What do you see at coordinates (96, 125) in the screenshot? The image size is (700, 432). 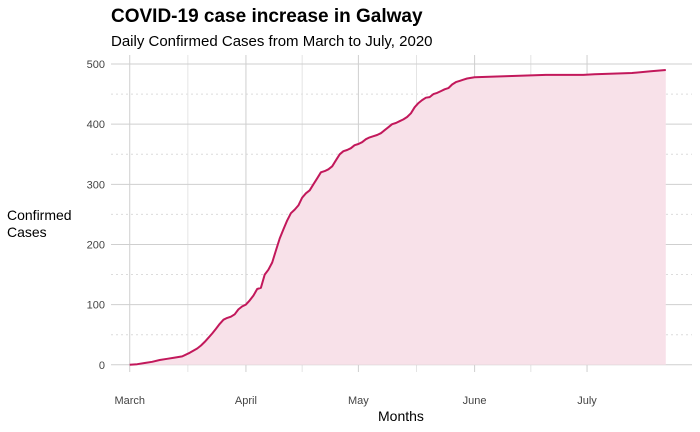 I see `y-tick-label: 400` at bounding box center [96, 125].